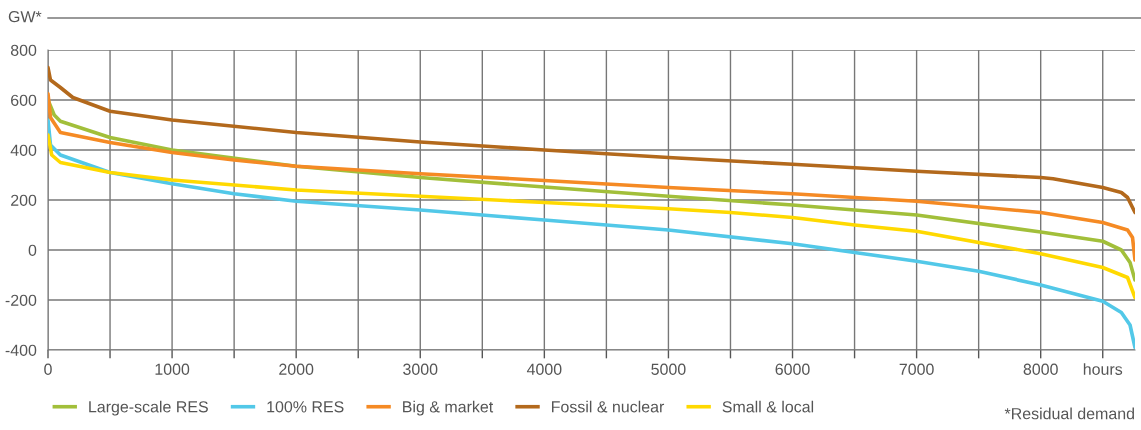 This screenshot has height=430, width=1141. I want to click on x-tick-label: 4000, so click(544, 369).